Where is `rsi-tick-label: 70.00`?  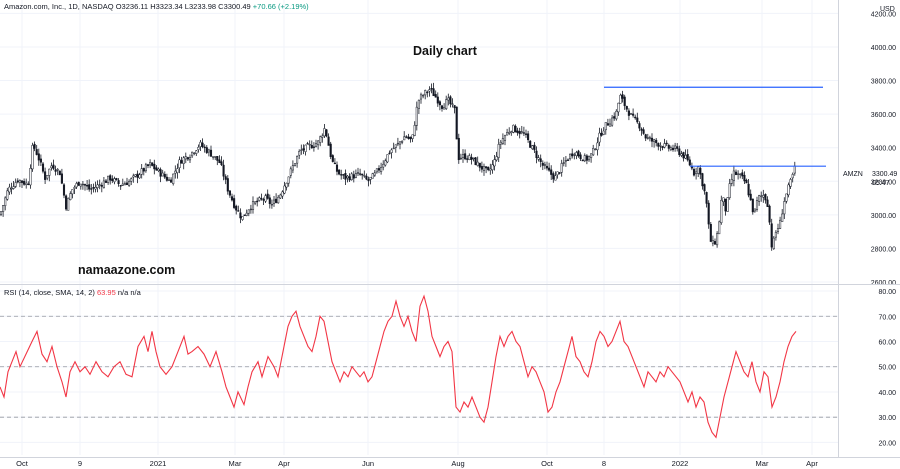 rsi-tick-label: 70.00 is located at coordinates (887, 317).